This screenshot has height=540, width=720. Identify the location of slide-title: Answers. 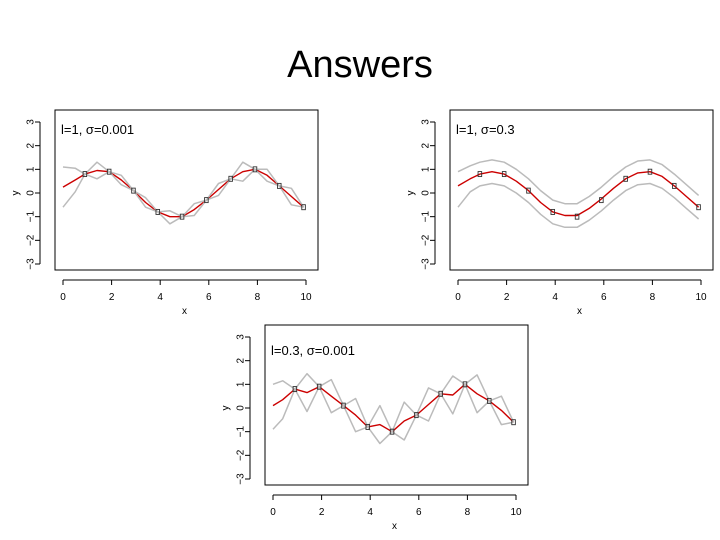
(360, 65).